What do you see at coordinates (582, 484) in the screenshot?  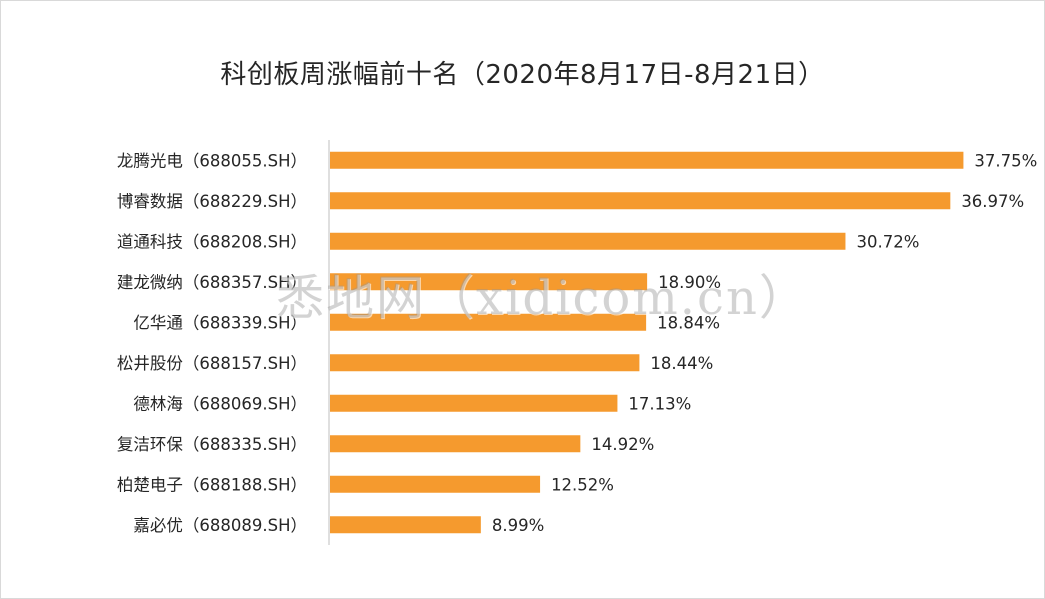 I see `data-label: 12.52%` at bounding box center [582, 484].